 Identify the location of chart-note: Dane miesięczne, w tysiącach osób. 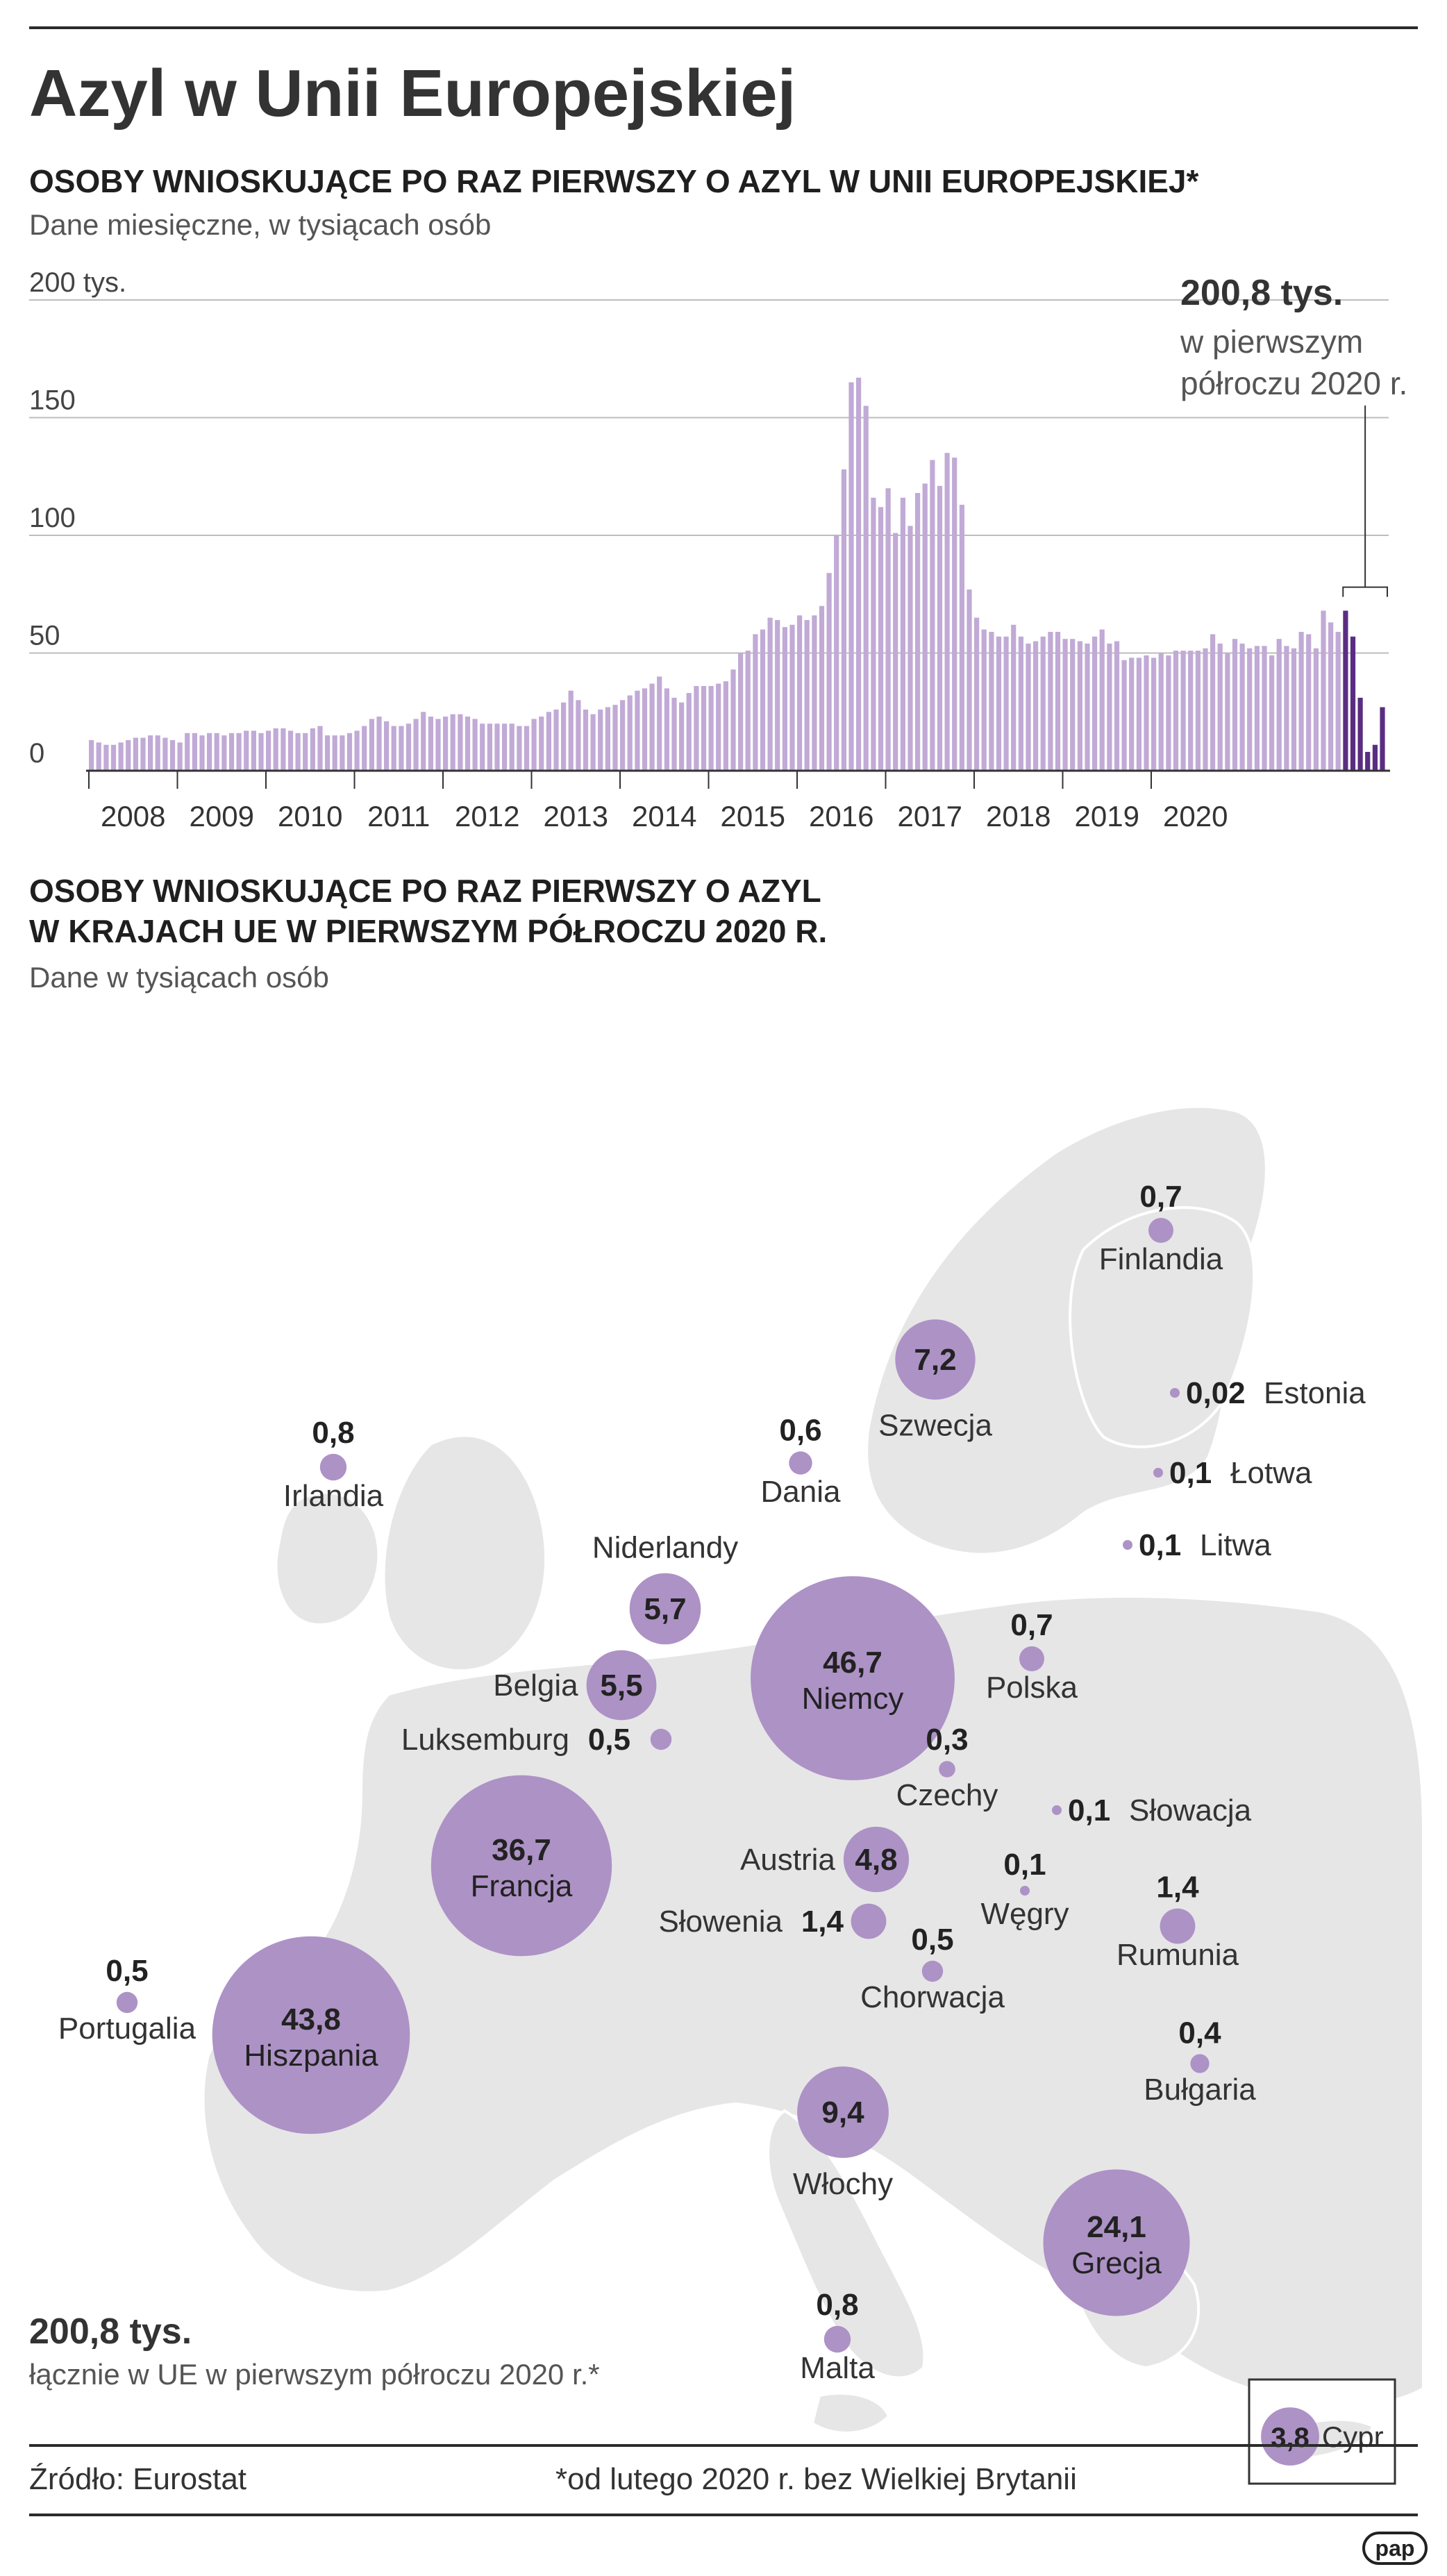
(260, 224).